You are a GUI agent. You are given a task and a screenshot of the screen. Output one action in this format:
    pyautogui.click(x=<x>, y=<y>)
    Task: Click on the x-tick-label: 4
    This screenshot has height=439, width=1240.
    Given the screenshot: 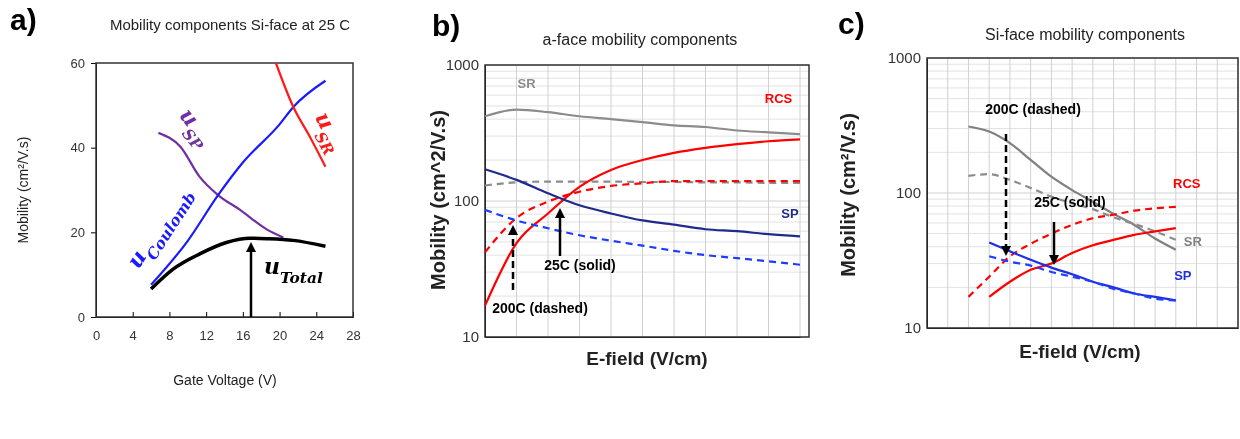 What is the action you would take?
    pyautogui.click(x=133, y=336)
    